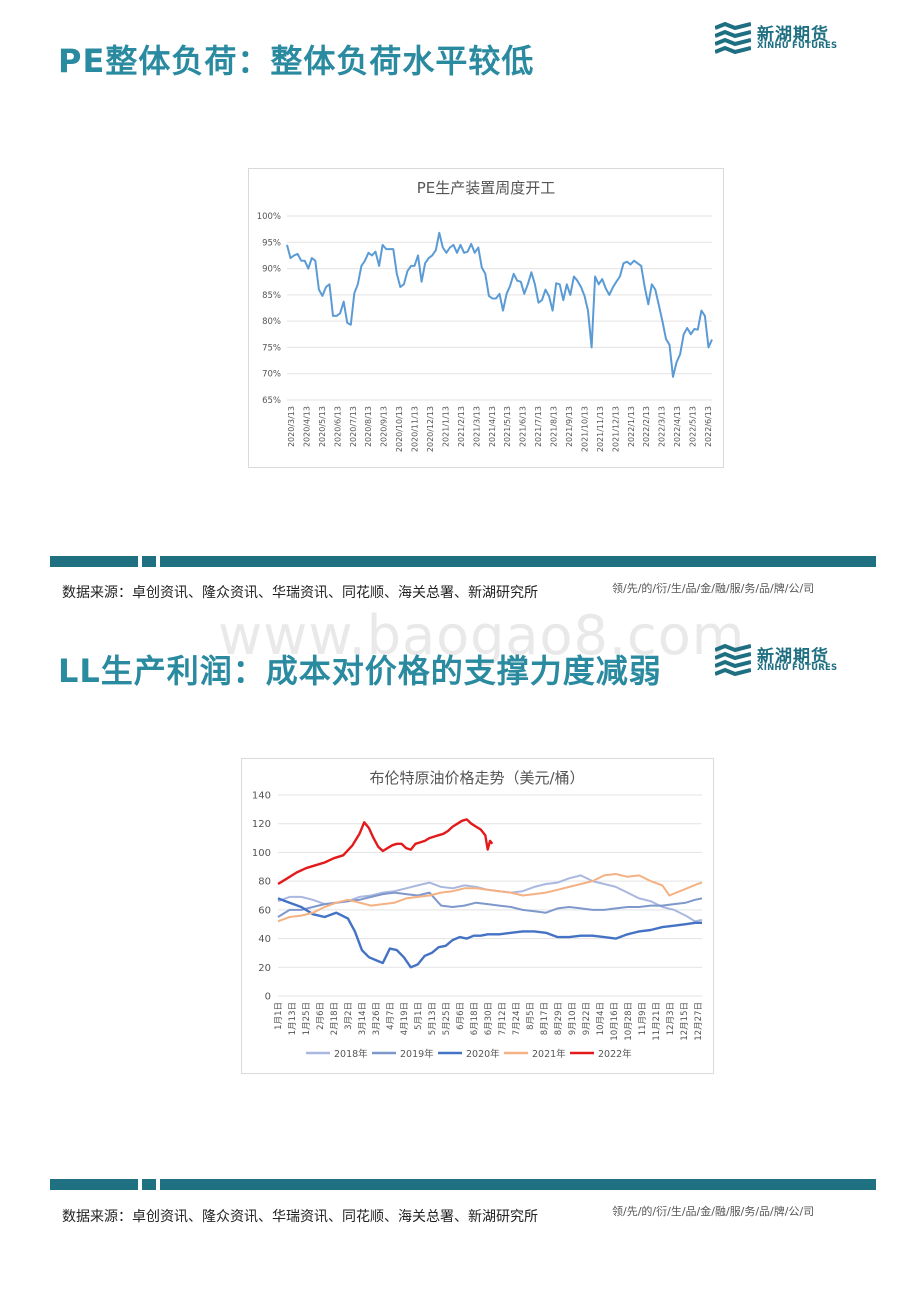  I want to click on x-tick-label: 2021/7/13, so click(538, 426).